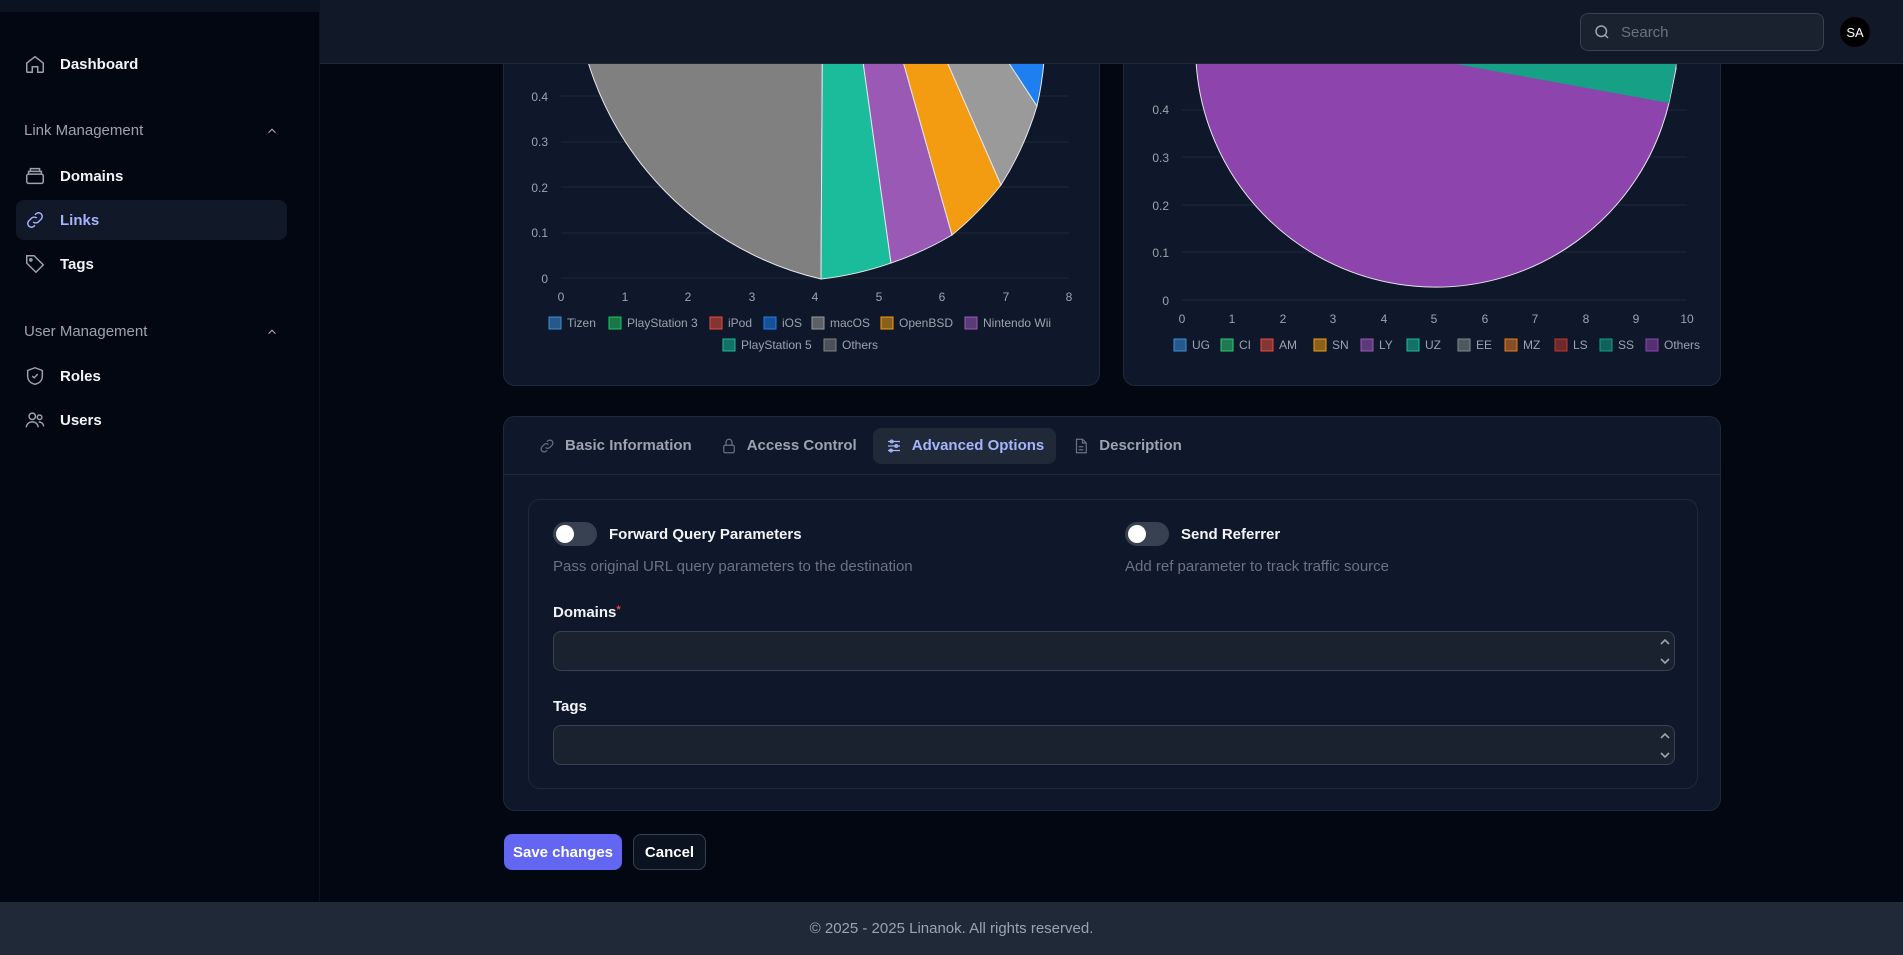 The height and width of the screenshot is (955, 1903). Describe the element at coordinates (1665, 745) in the screenshot. I see `tags-select-arrows` at that location.